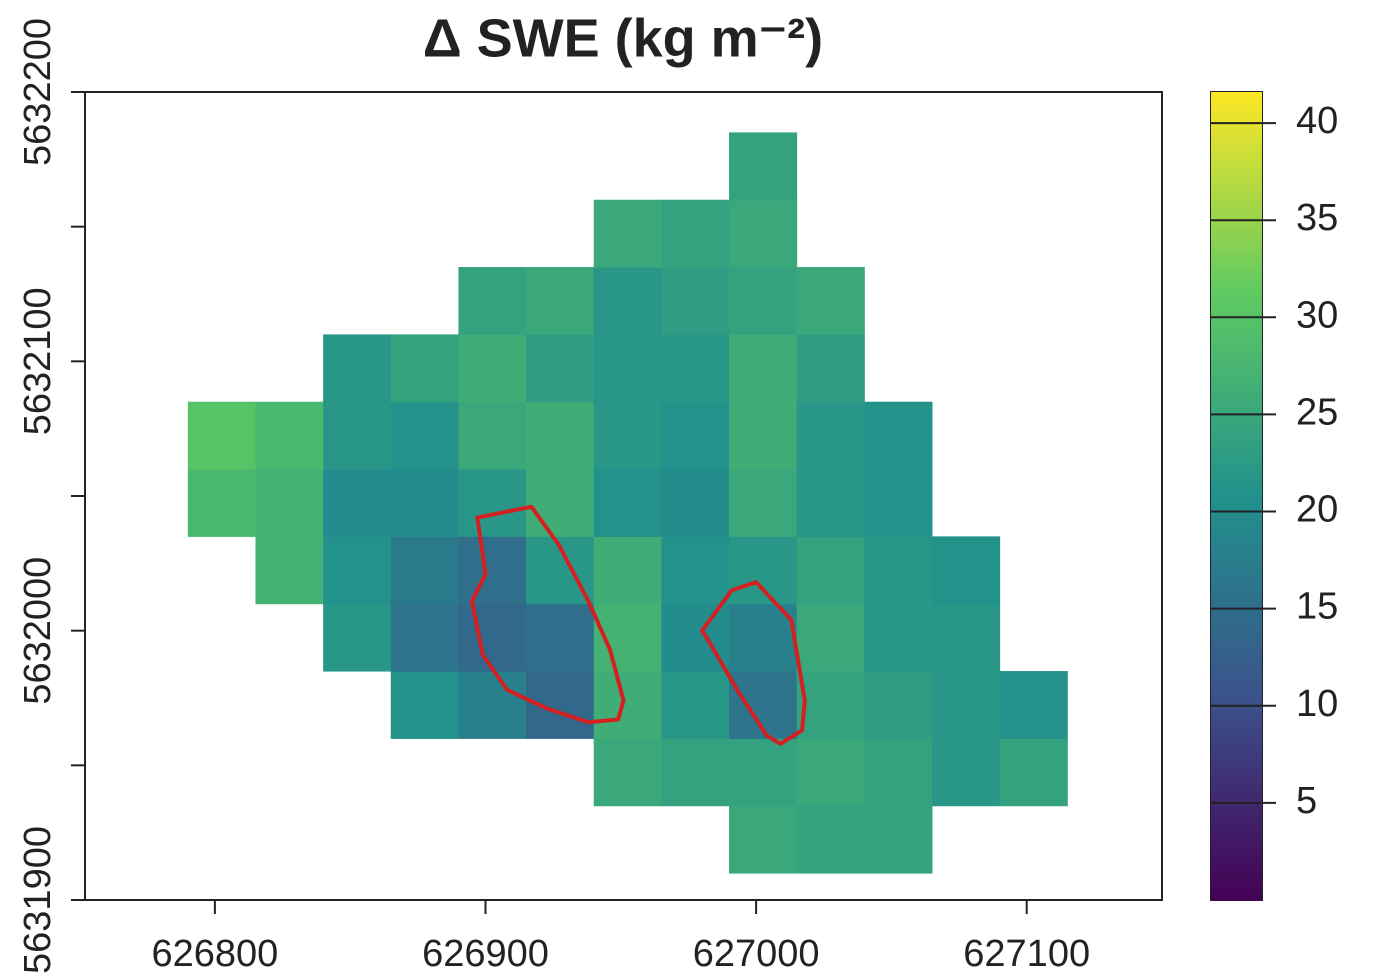  What do you see at coordinates (38, 900) in the screenshot?
I see `y-tick-label: 5631900` at bounding box center [38, 900].